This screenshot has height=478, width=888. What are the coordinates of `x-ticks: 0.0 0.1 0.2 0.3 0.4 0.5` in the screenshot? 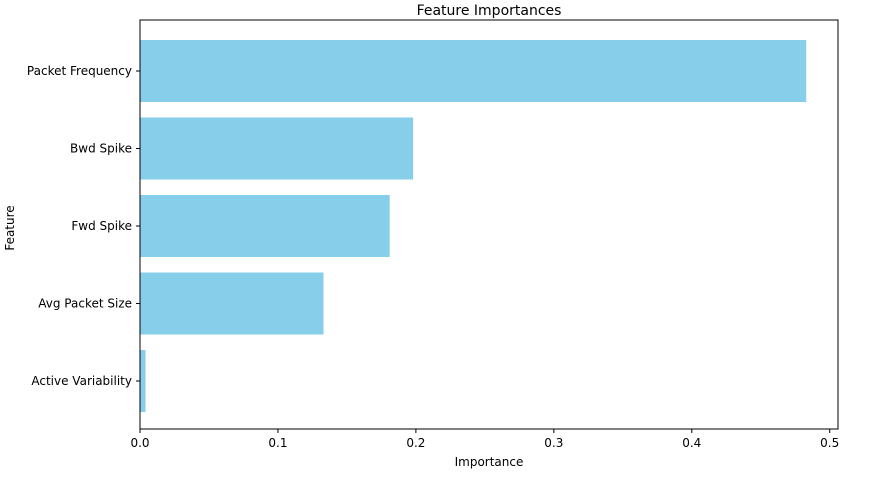 It's located at (484, 439).